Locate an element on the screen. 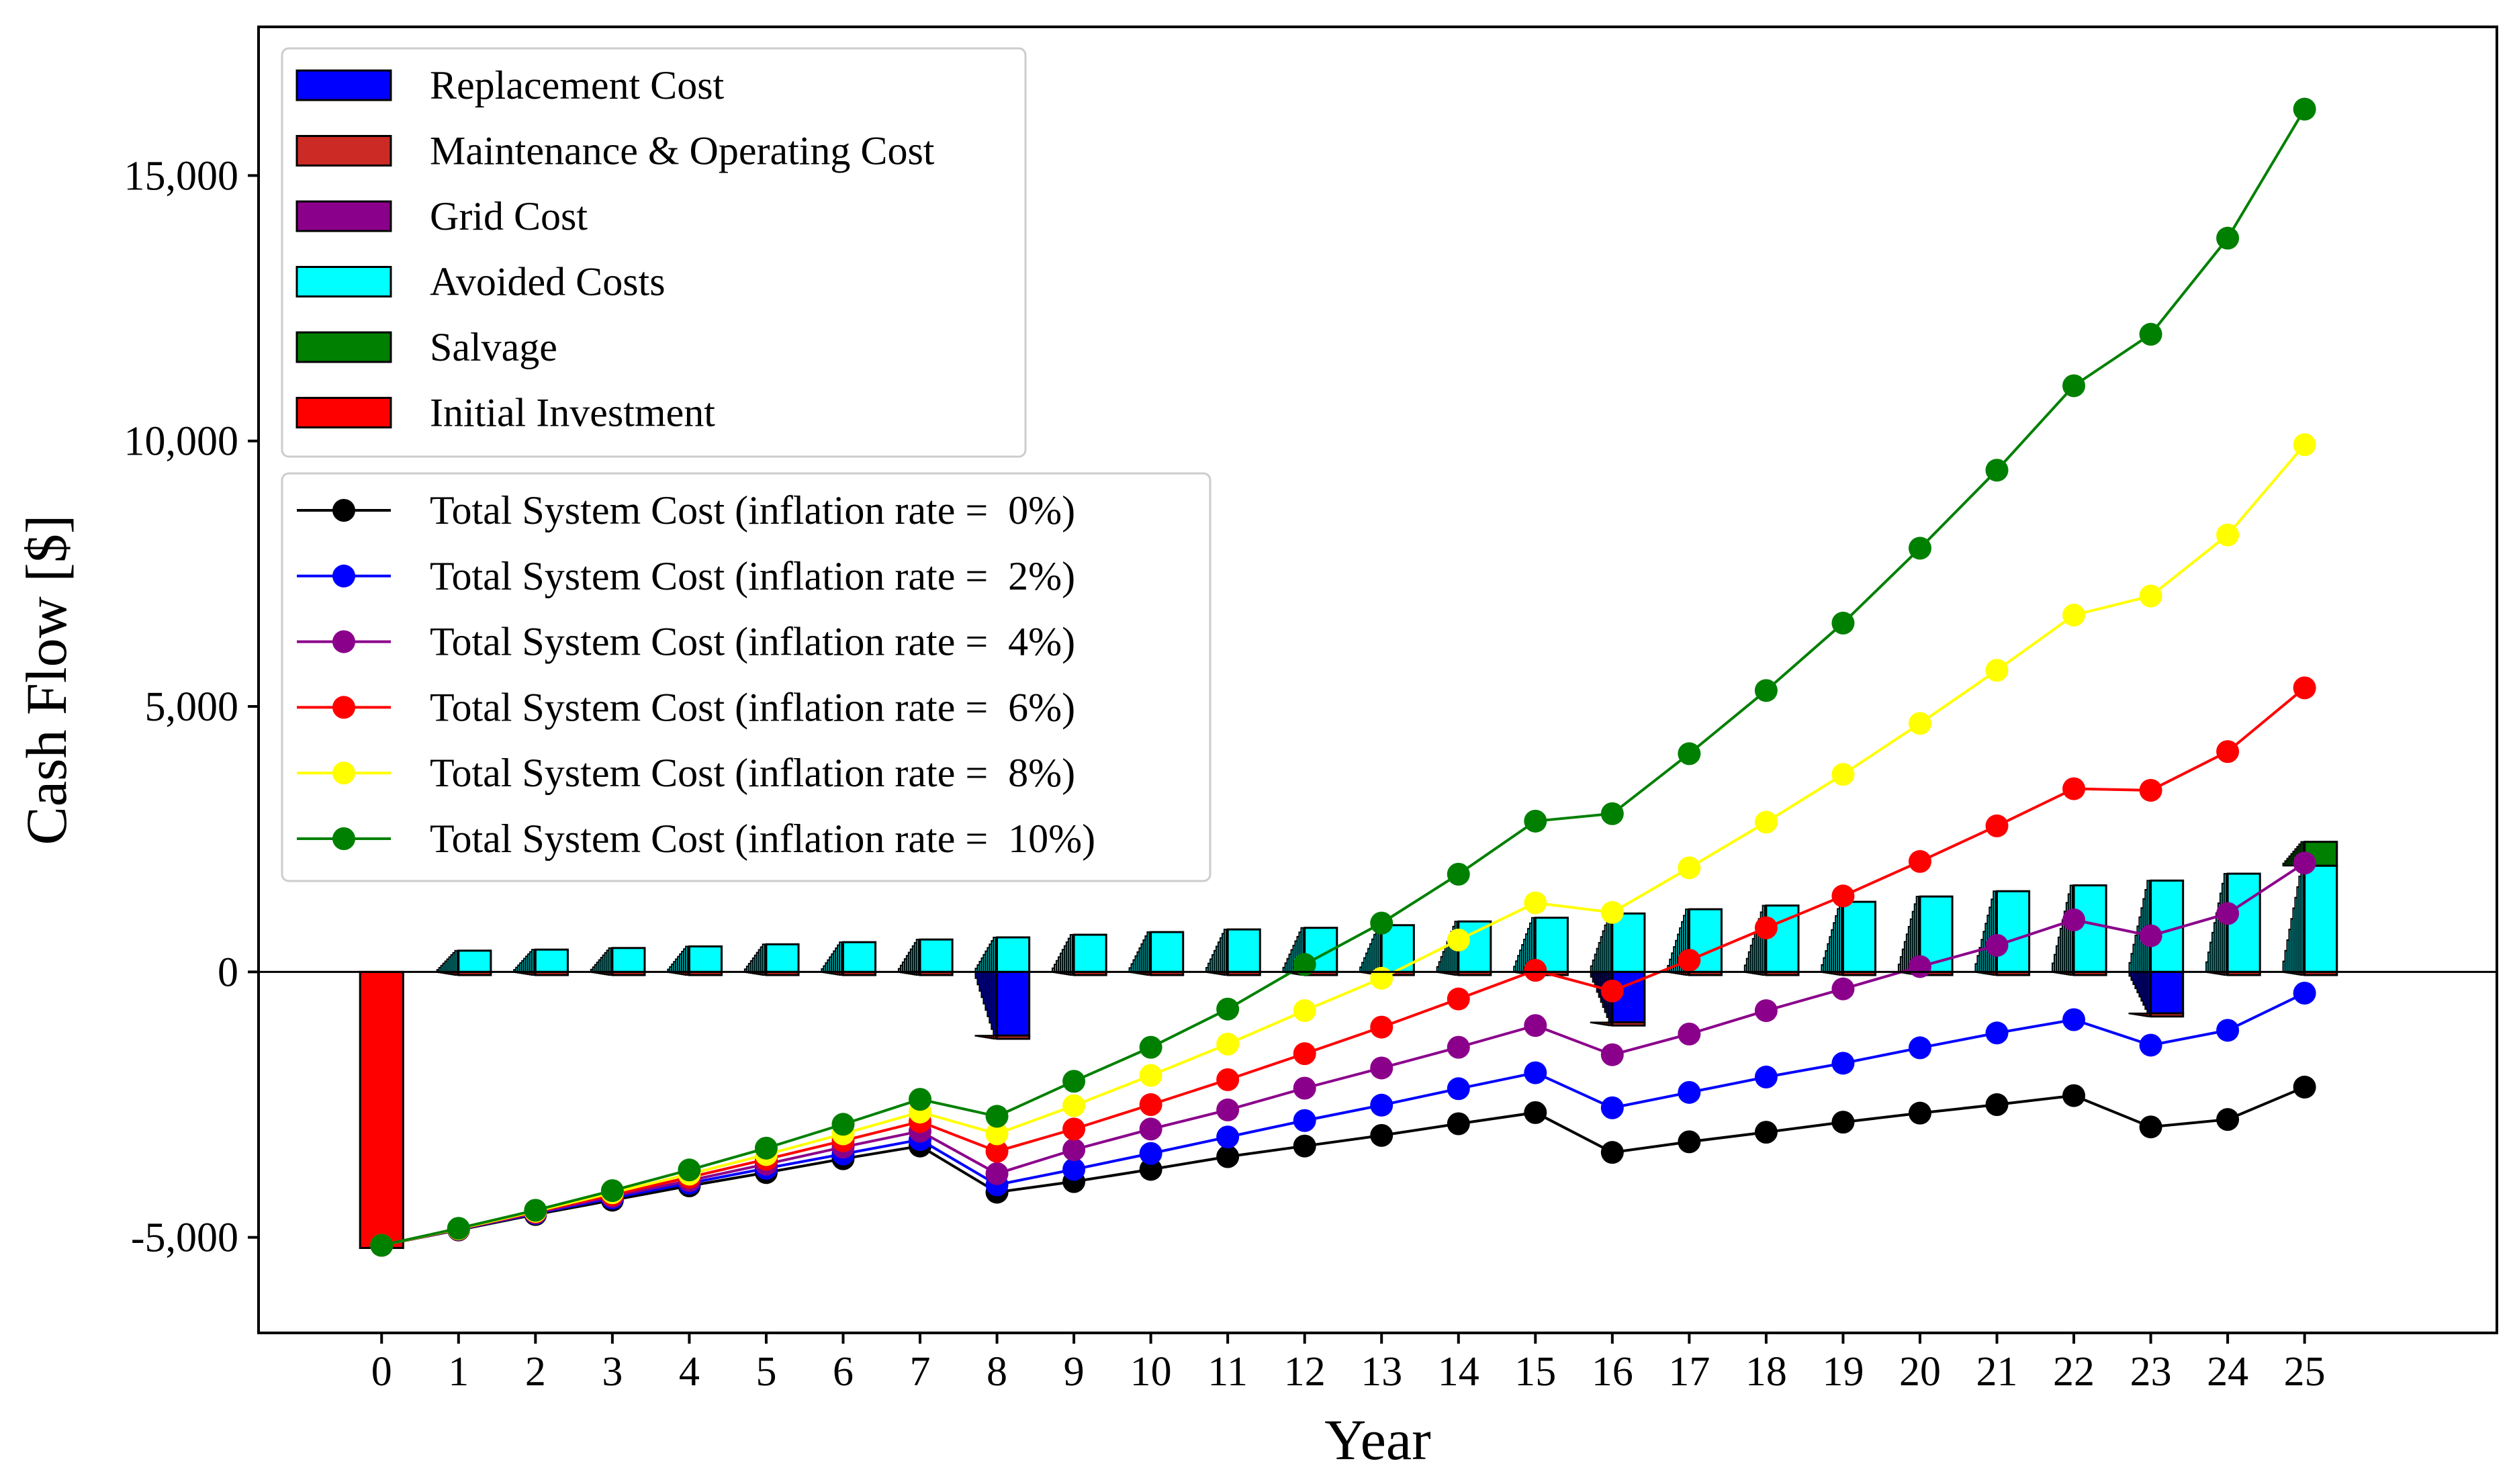 This screenshot has width=2513, height=1484. x-tick-label: 24 is located at coordinates (2227, 1372).